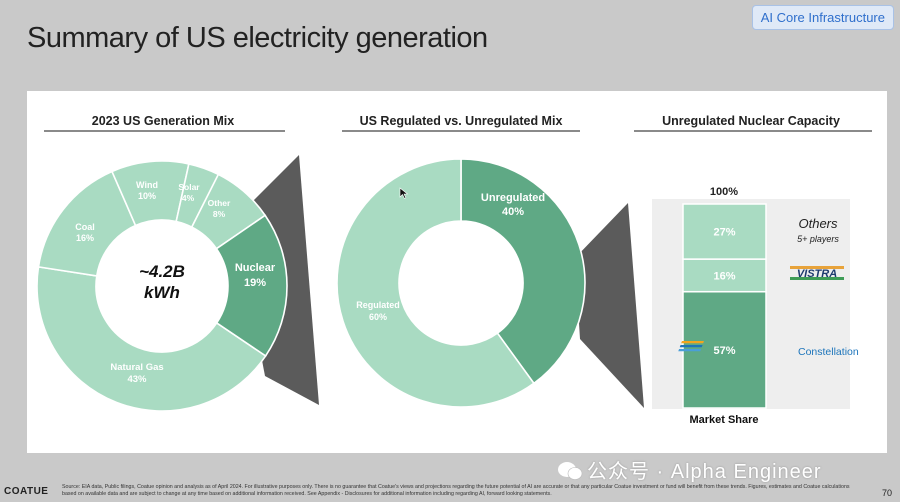  Describe the element at coordinates (255, 283) in the screenshot. I see `slice-value-nuclear: 19%` at that location.